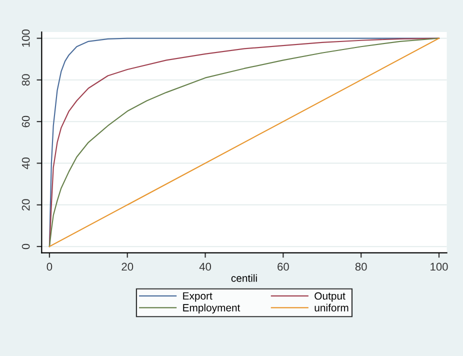 This screenshot has width=463, height=356. Describe the element at coordinates (361, 266) in the screenshot. I see `x-tick-label: 80` at that location.